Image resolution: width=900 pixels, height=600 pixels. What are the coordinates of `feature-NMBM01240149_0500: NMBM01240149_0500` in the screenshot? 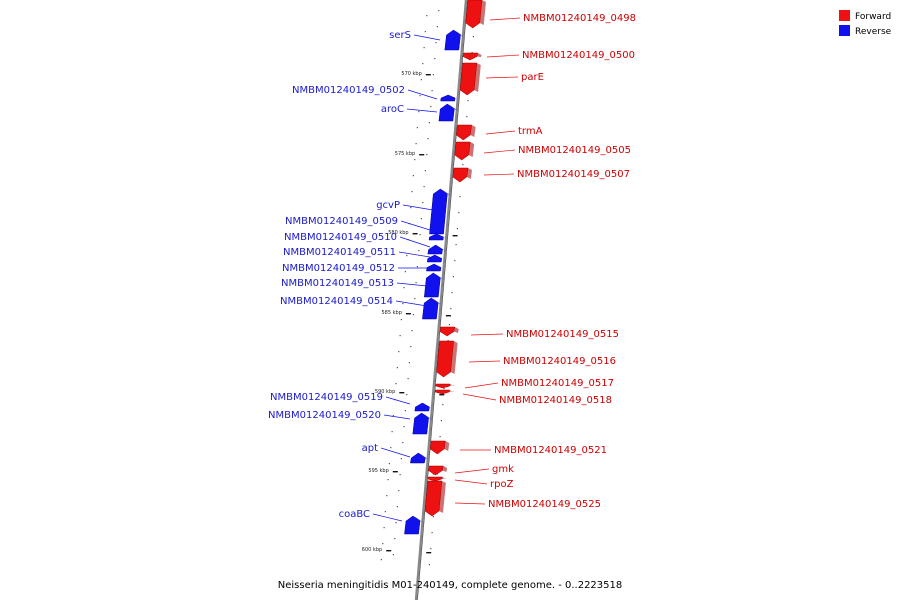 It's located at (548, 55).